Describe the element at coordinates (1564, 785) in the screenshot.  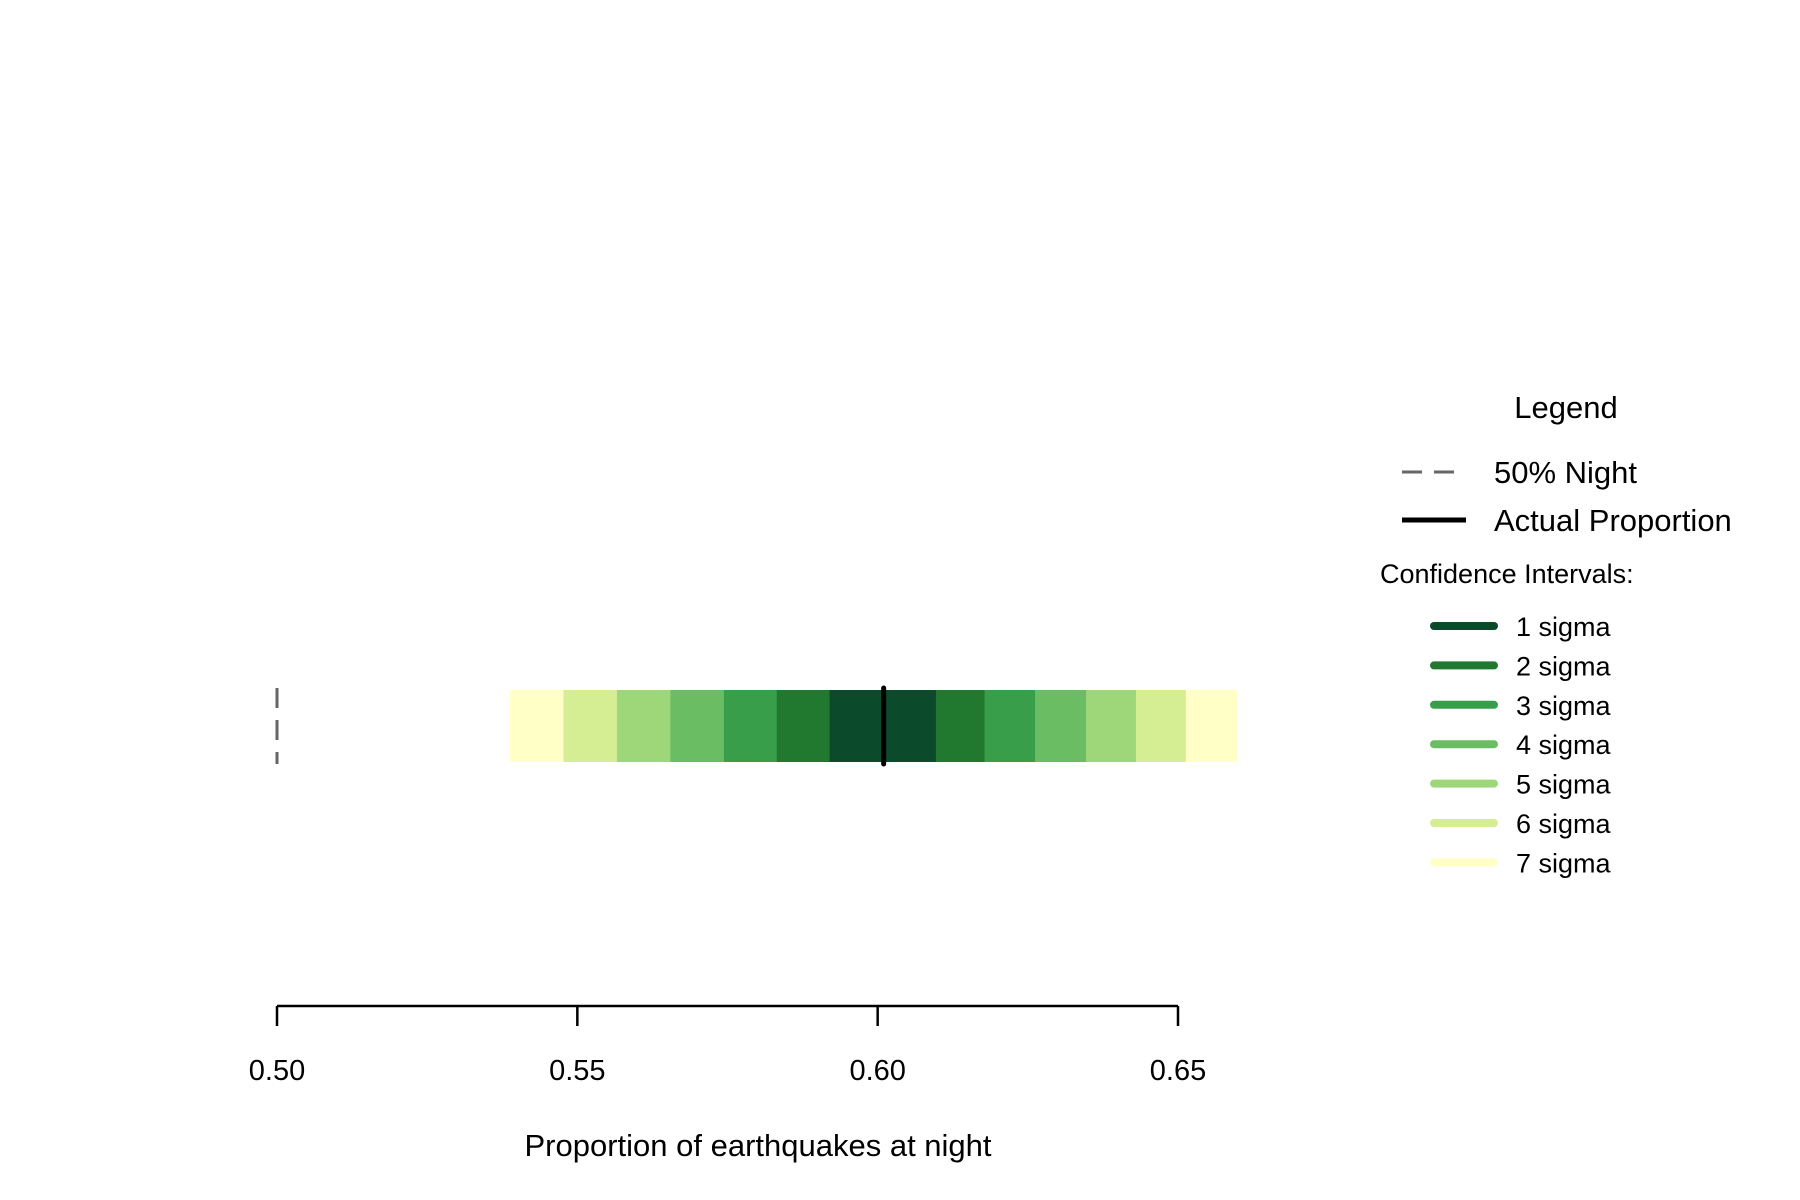
I see `legend-label-5-sigma: 5 sigma` at that location.